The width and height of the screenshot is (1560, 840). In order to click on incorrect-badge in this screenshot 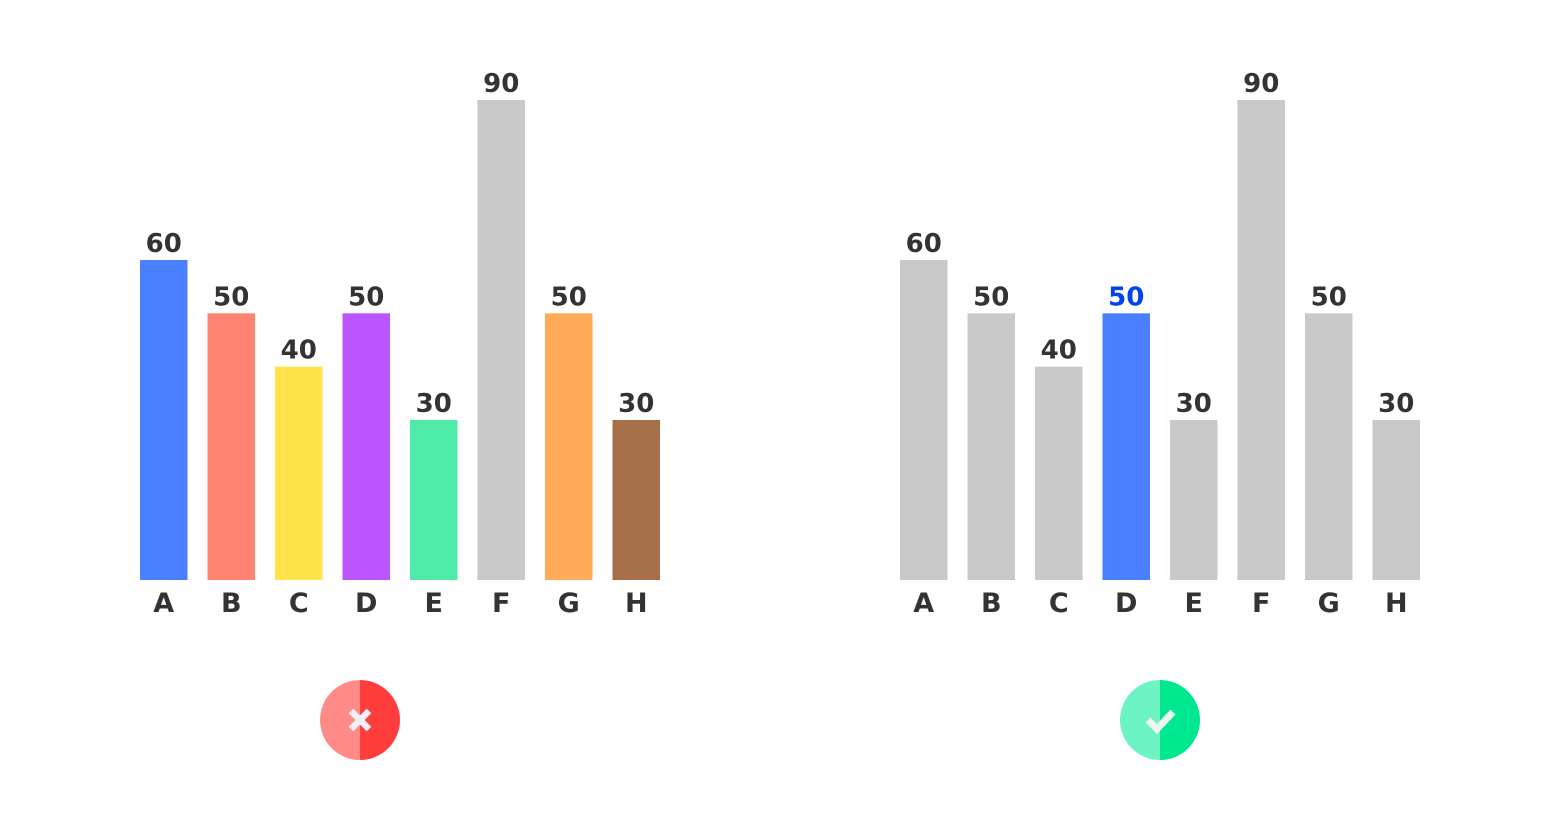, I will do `click(360, 720)`.